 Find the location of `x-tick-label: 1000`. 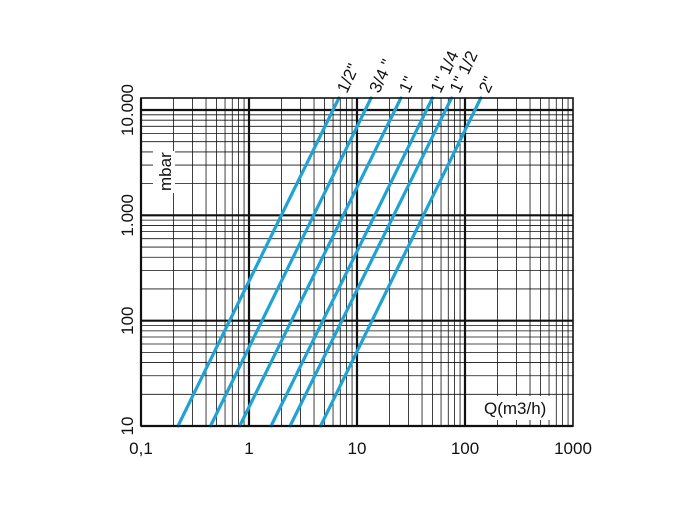

x-tick-label: 1000 is located at coordinates (573, 448).